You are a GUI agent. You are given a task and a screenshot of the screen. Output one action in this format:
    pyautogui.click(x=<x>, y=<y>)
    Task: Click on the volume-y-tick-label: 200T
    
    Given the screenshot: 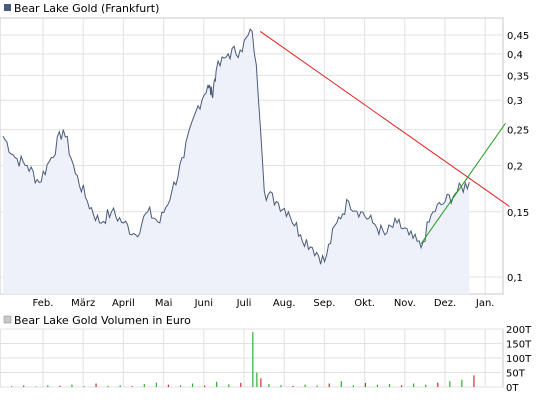 What is the action you would take?
    pyautogui.click(x=519, y=330)
    